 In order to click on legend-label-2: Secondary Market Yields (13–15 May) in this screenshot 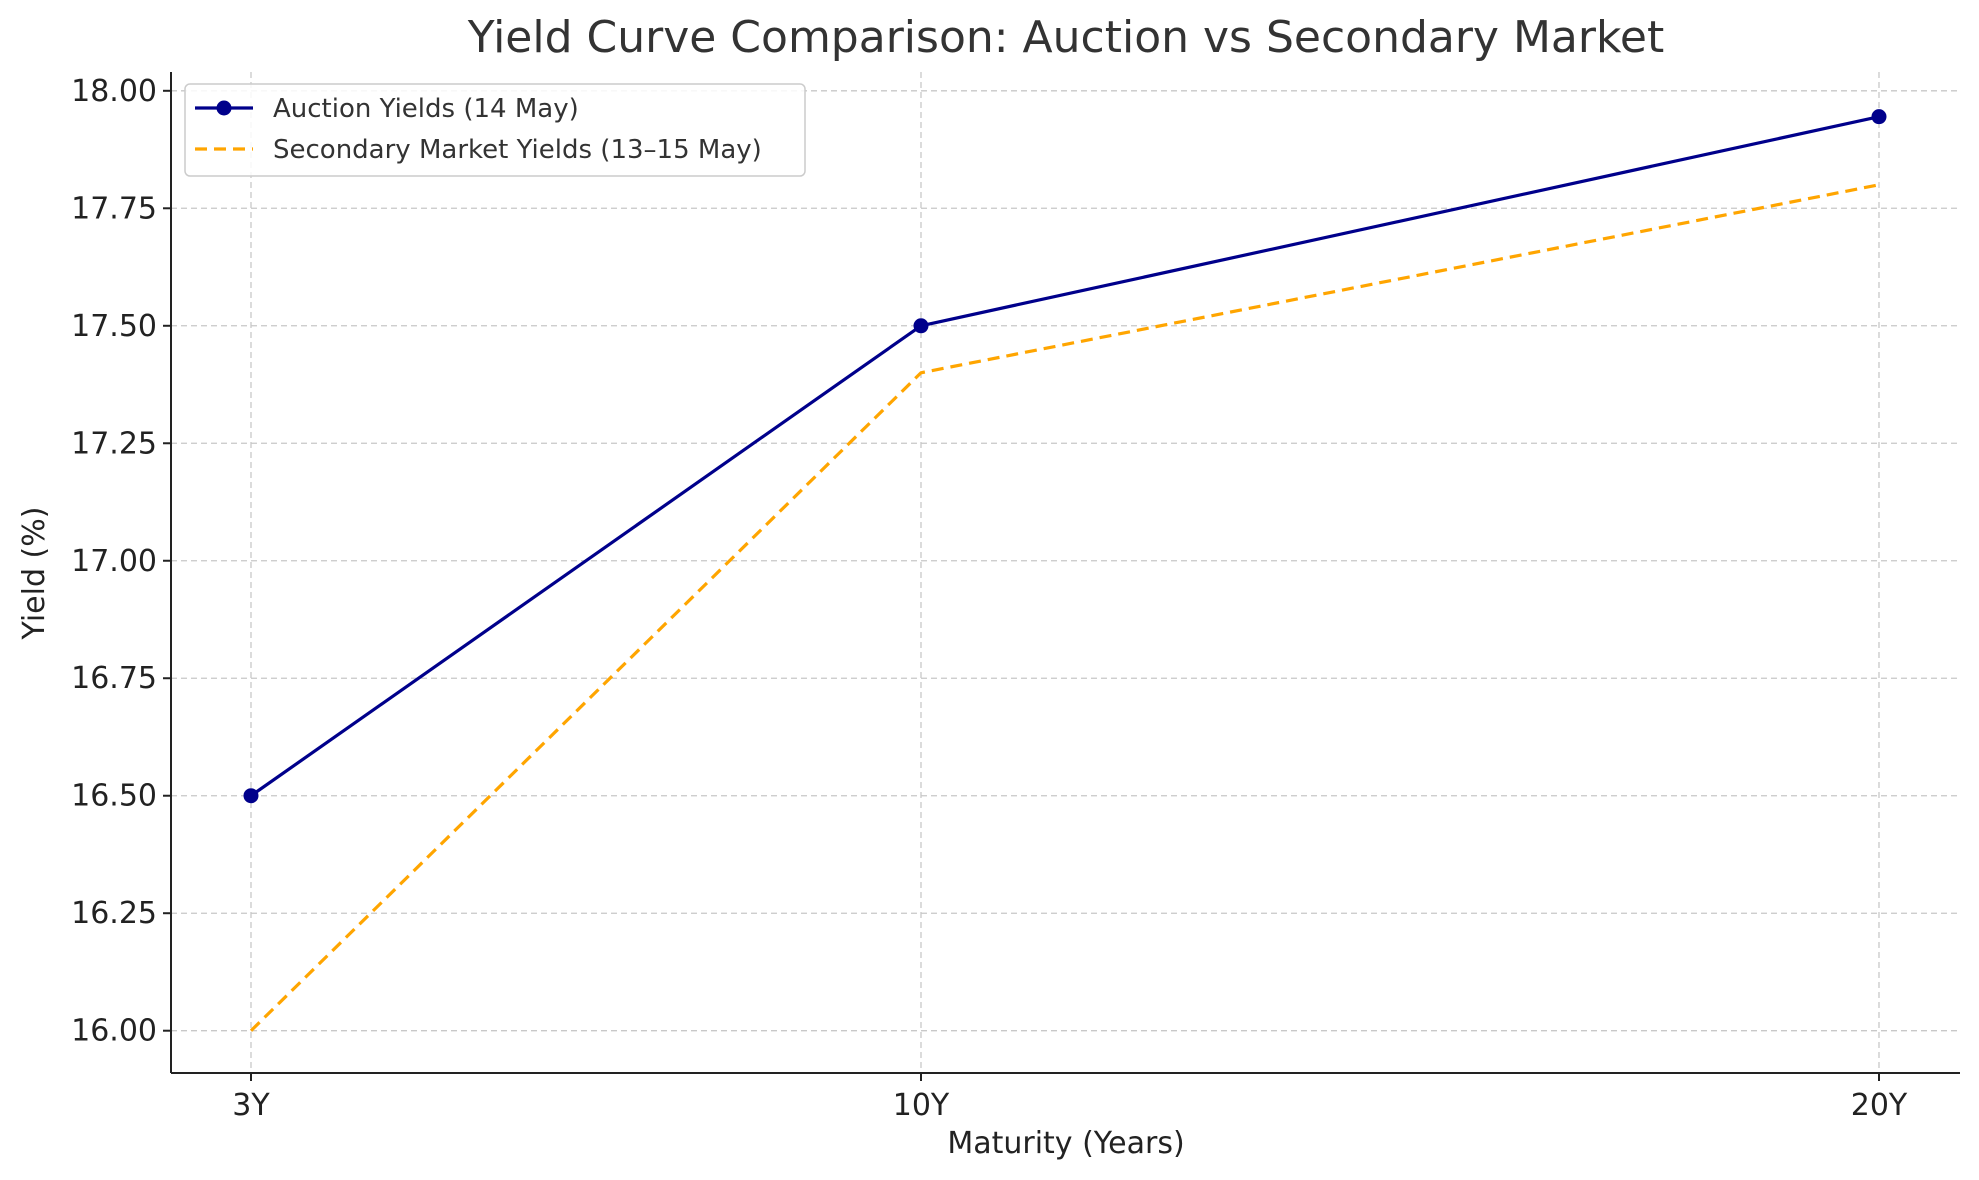, I will do `click(517, 150)`.